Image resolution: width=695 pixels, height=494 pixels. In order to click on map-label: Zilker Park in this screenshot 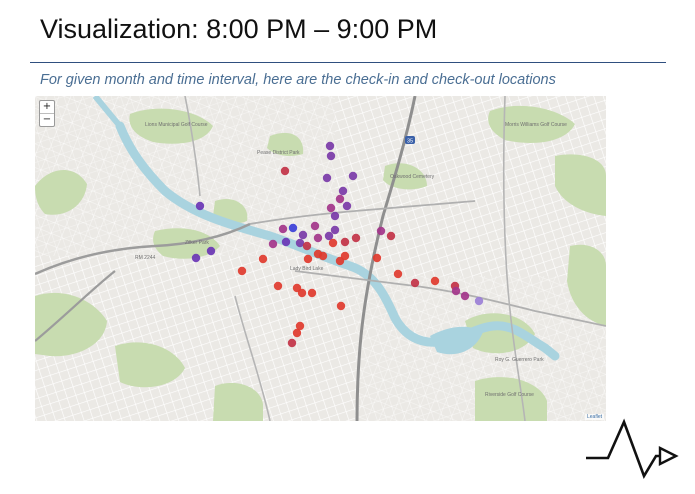, I will do `click(197, 243)`.